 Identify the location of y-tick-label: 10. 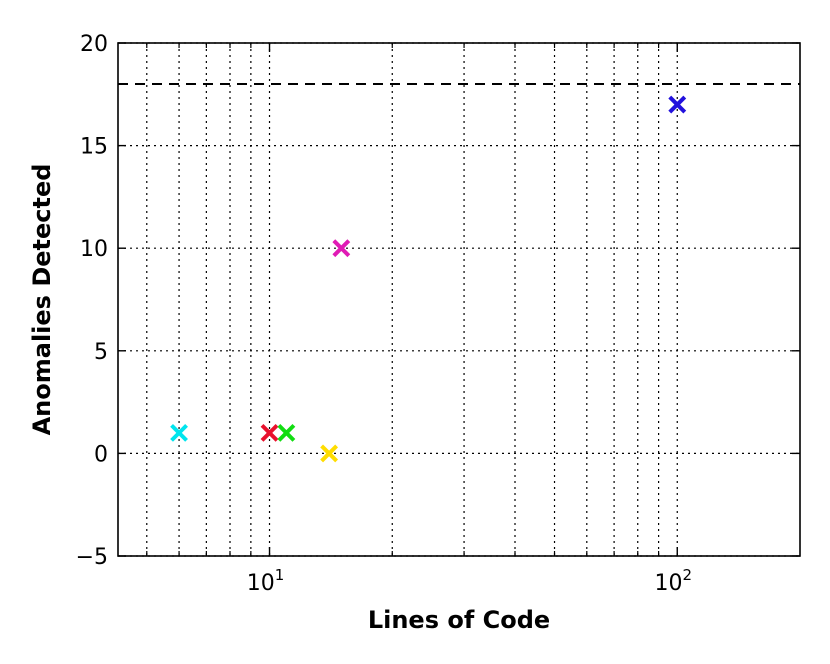
(94, 249).